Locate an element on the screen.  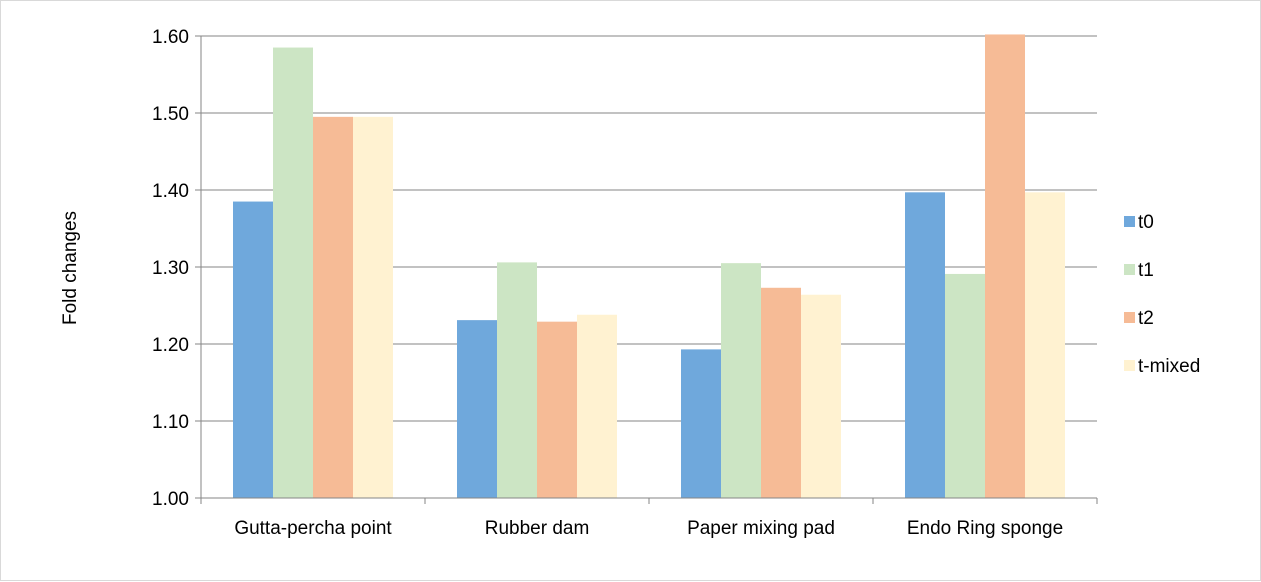
y-tick-labels: 1.00 1.10 1.20 1.30 1.40 1.50 1.60 is located at coordinates (170, 268).